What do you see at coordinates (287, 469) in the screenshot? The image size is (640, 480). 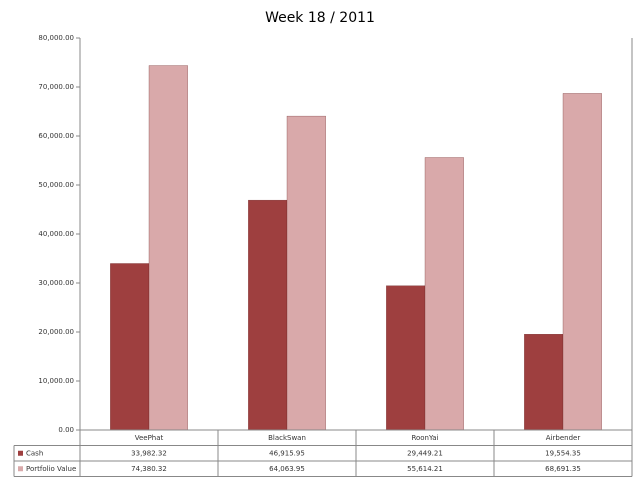 I see `table-value: 64,063.95` at bounding box center [287, 469].